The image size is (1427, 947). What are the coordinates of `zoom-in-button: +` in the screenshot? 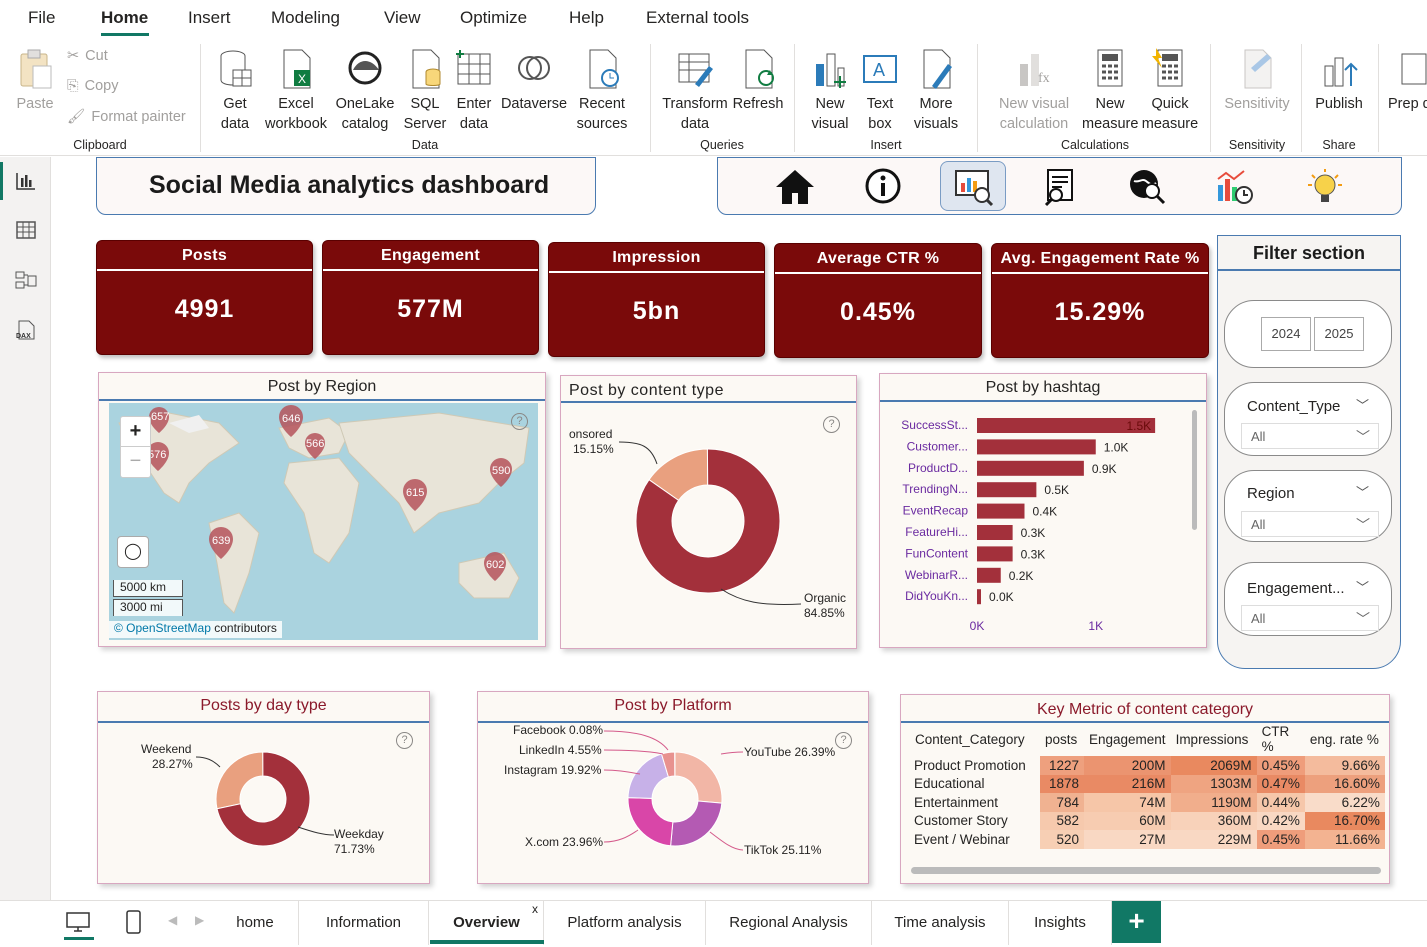 It's located at (135, 432).